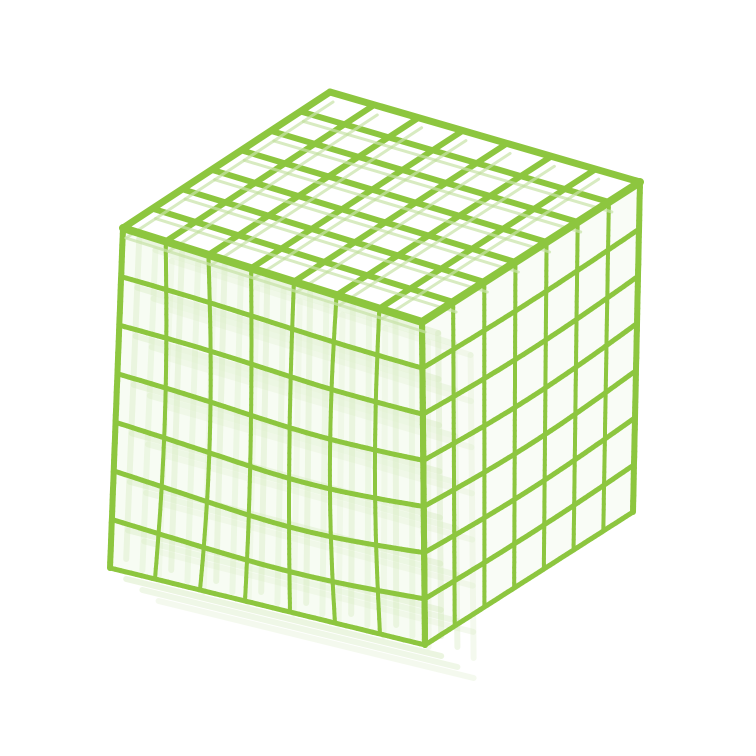  I want to click on right-face-strut-horizontal, so click(631, 513).